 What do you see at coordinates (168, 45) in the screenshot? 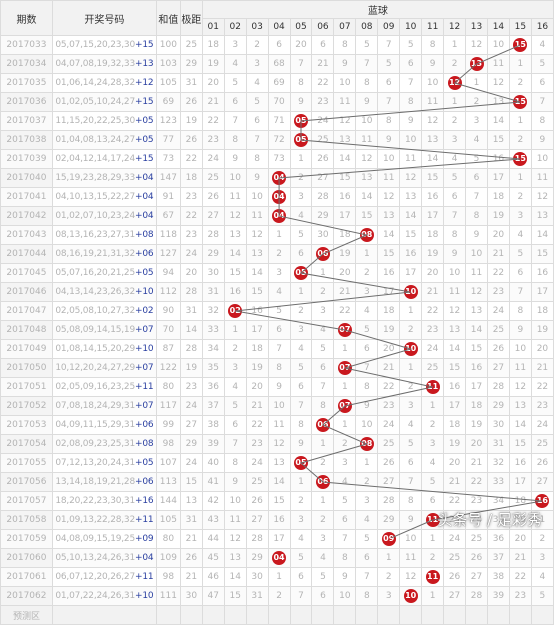
I see `sum-cell: 100` at bounding box center [168, 45].